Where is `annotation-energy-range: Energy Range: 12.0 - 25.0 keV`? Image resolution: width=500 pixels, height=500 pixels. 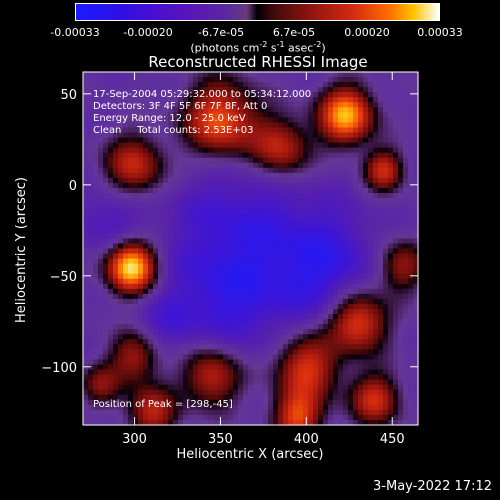 annotation-energy-range: Energy Range: 12.0 - 25.0 keV is located at coordinates (169, 118).